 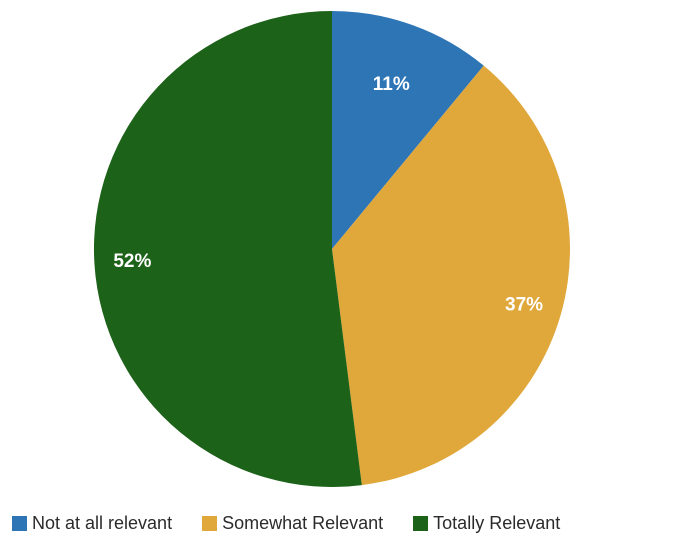 What do you see at coordinates (497, 522) in the screenshot?
I see `legend-label-totally-relevant: Totally Relevant` at bounding box center [497, 522].